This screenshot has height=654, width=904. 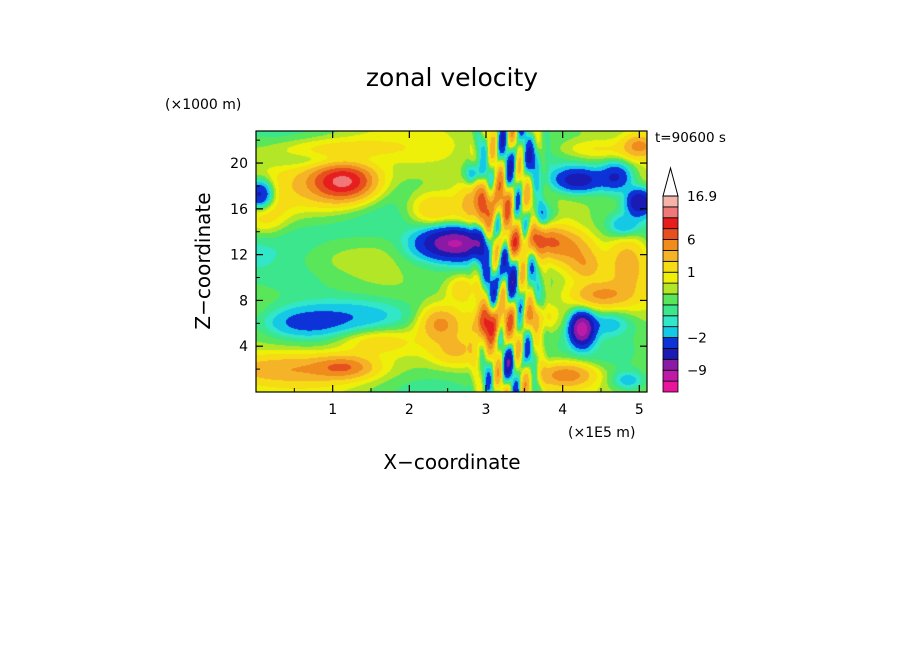 I want to click on y-tick-label: 12, so click(x=239, y=256).